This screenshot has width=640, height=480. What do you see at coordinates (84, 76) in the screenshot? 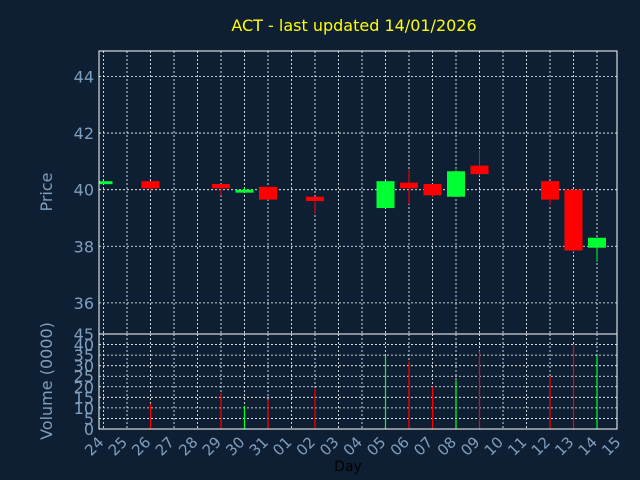
I see `price-tick-label: 44` at bounding box center [84, 76].